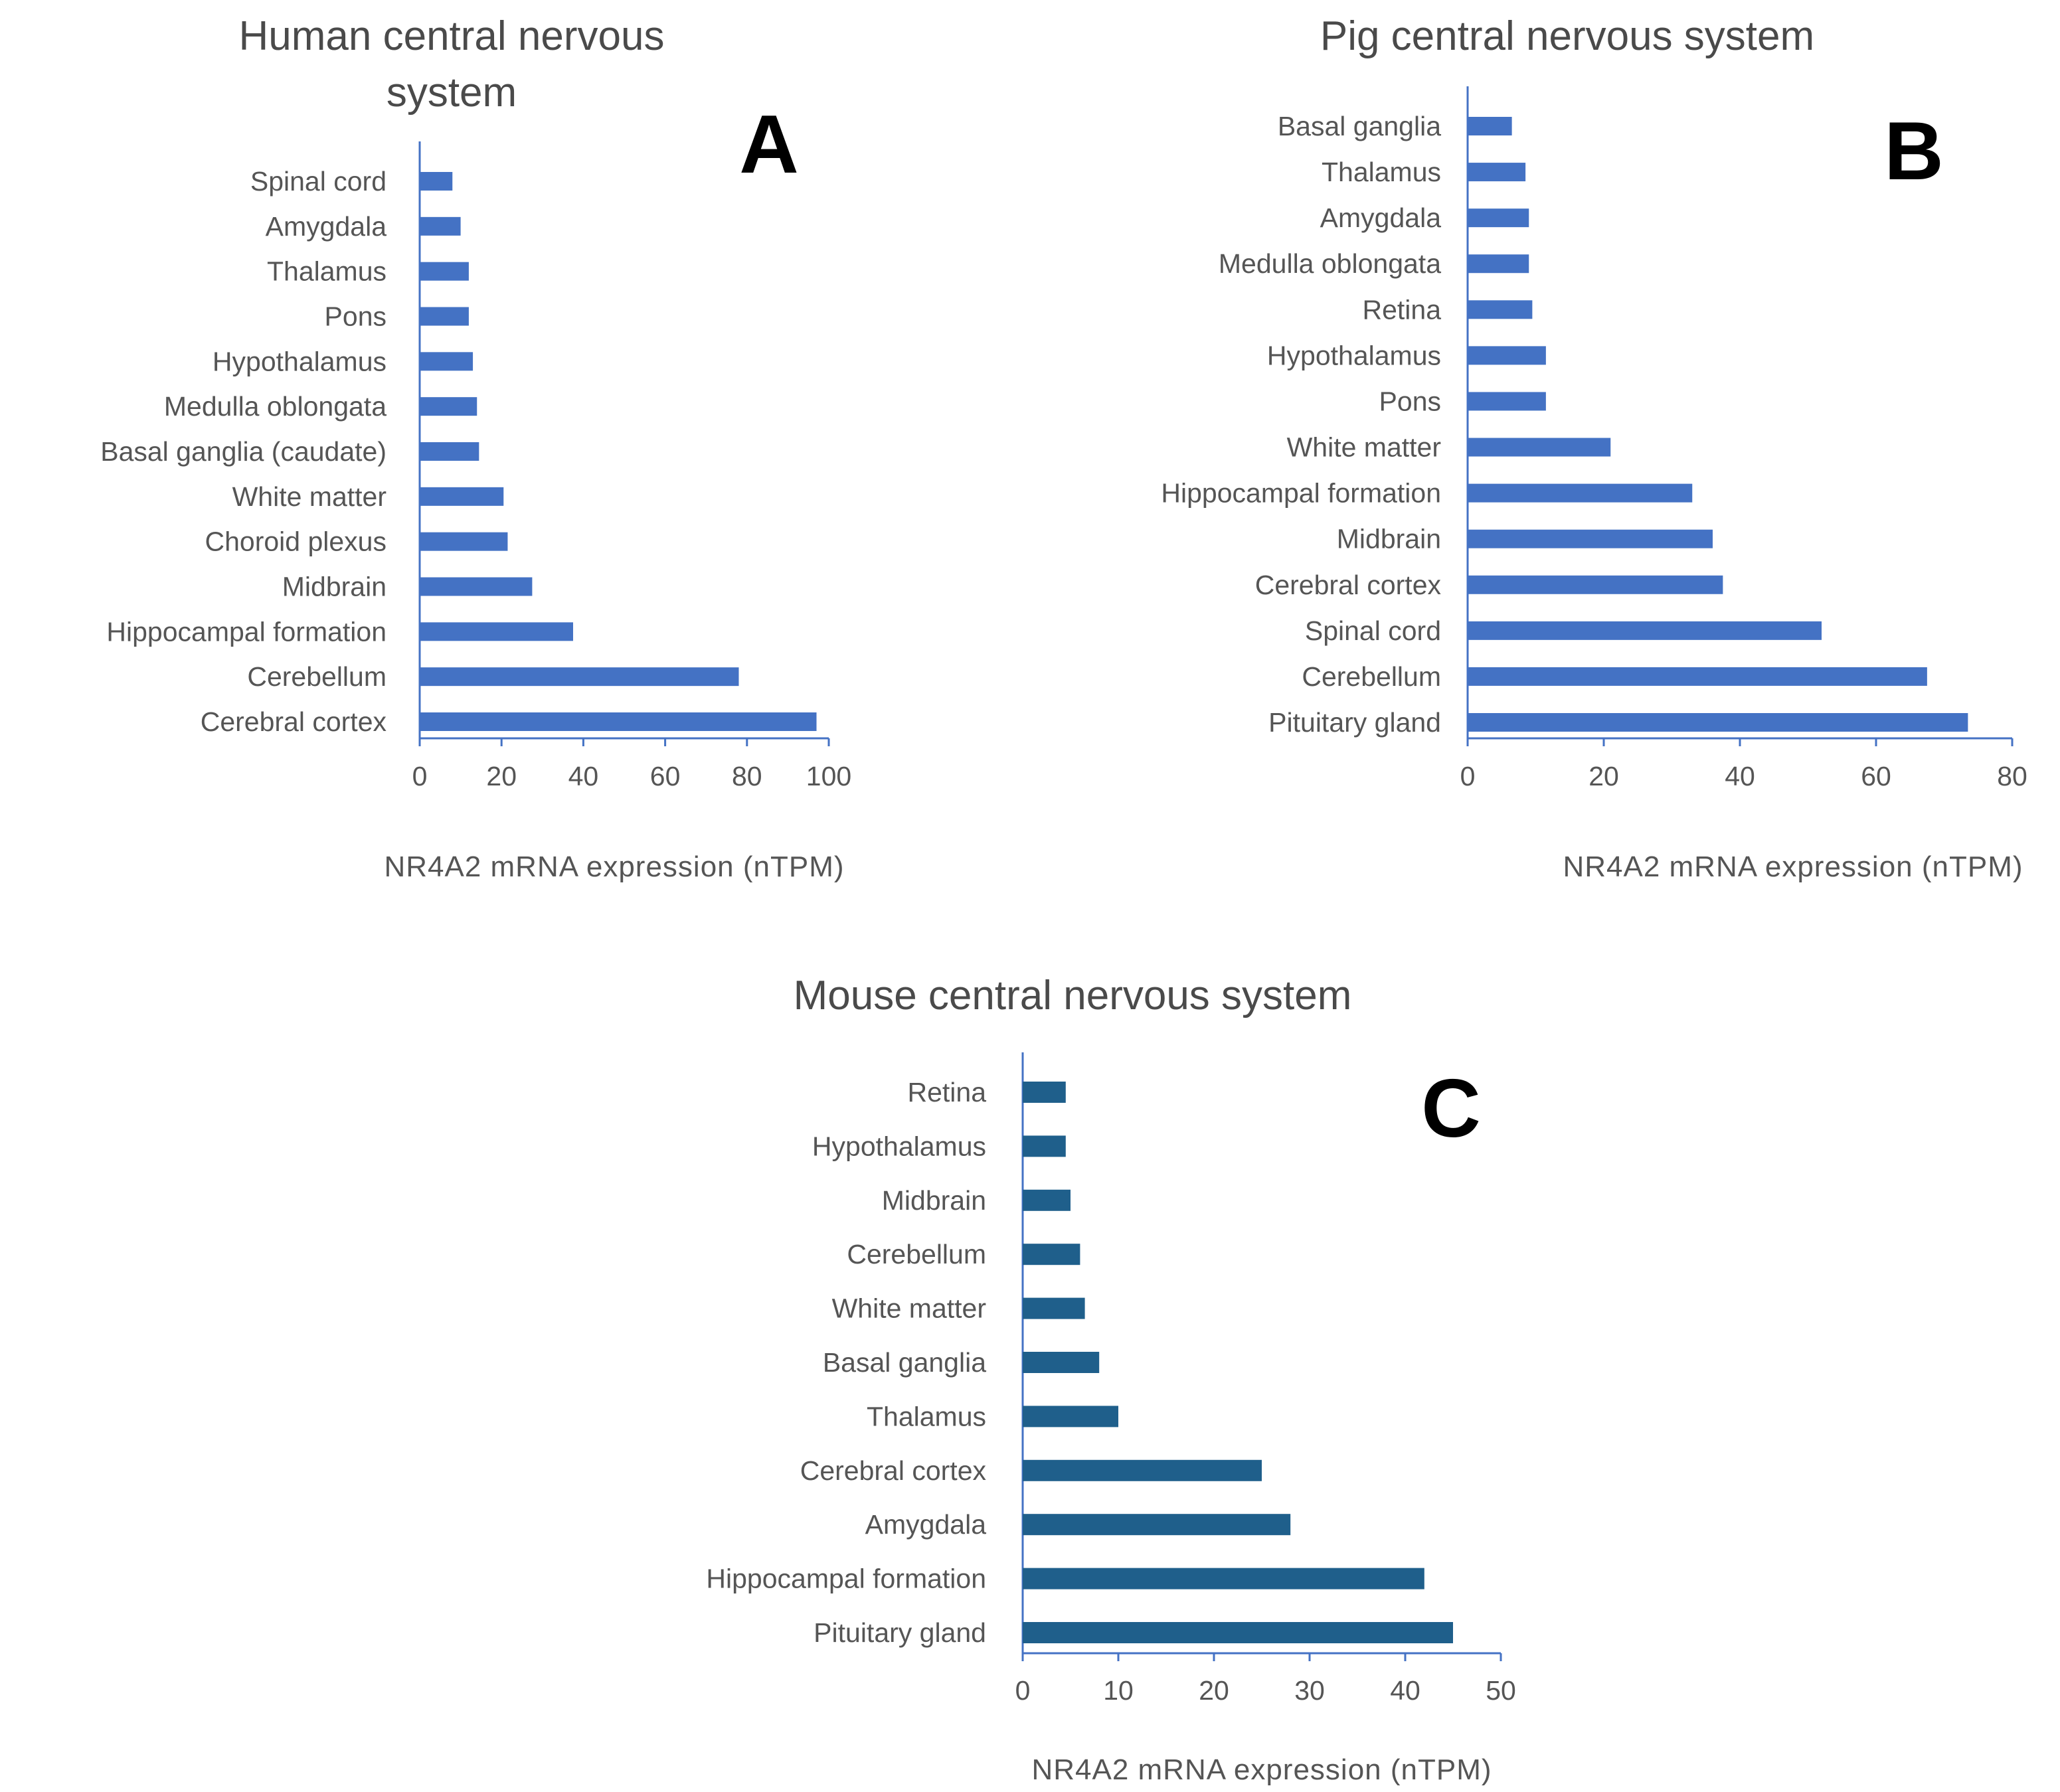 Image resolution: width=2060 pixels, height=1792 pixels. What do you see at coordinates (1451, 1109) in the screenshot?
I see `panel-label: C` at bounding box center [1451, 1109].